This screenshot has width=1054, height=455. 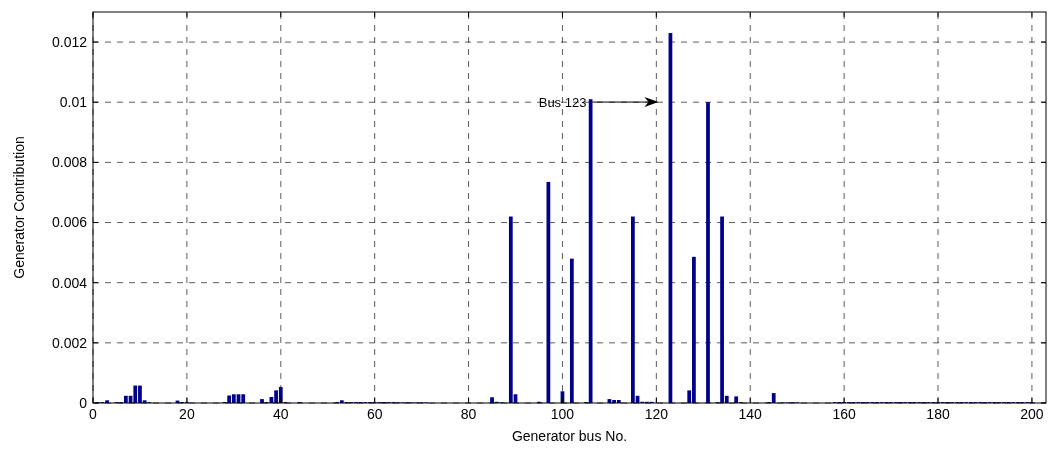 I want to click on y-axis-title: Generator Contribution, so click(x=19, y=207).